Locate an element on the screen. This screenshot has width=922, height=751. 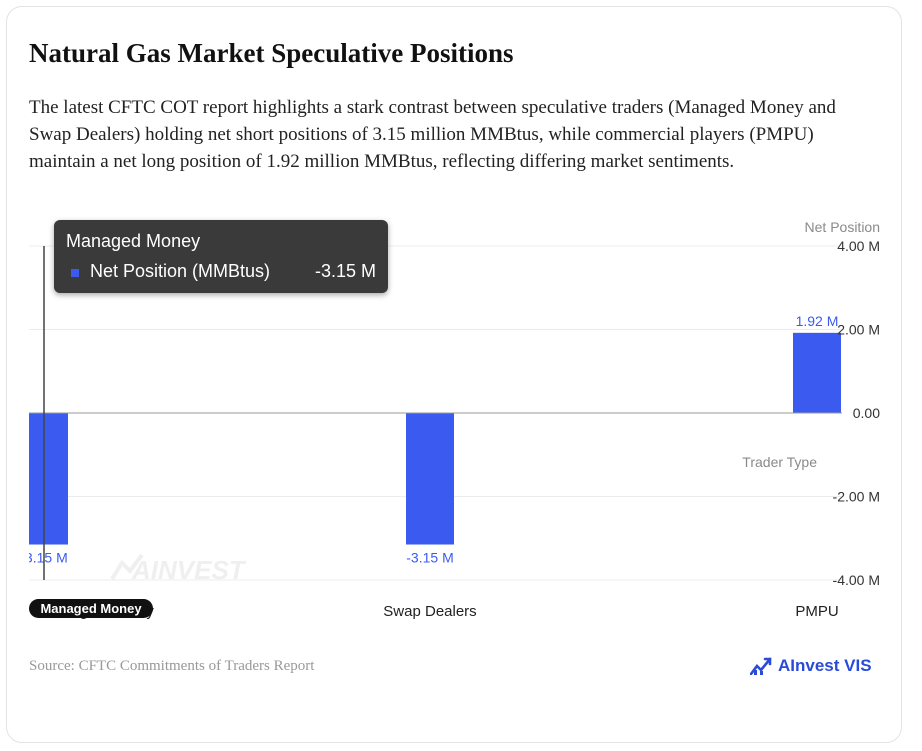
chart-title: Natural Gas Market Speculative Positions is located at coordinates (271, 53).